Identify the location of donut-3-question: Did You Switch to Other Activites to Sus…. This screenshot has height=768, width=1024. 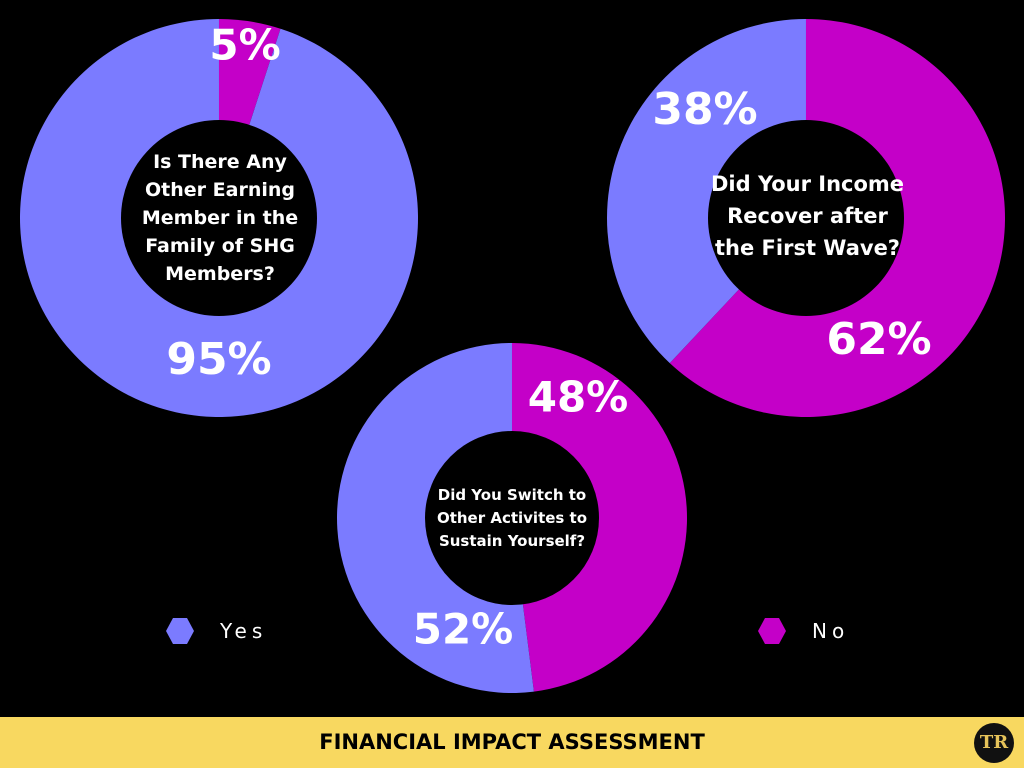
(512, 517).